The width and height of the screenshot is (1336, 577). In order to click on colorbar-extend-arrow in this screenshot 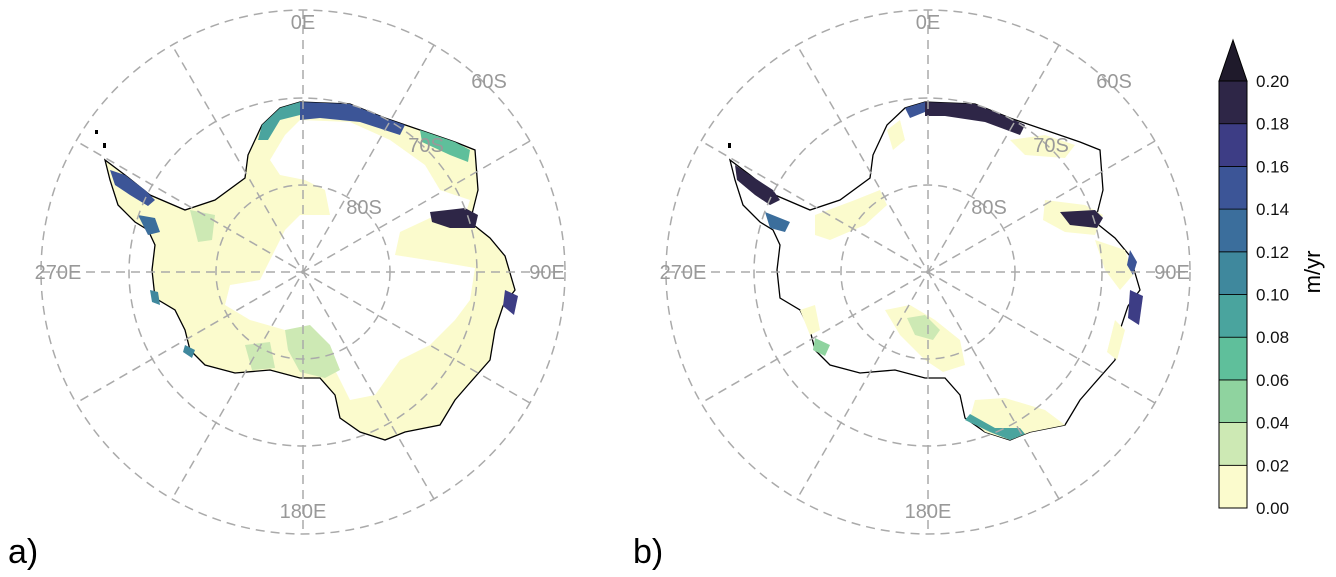, I will do `click(1233, 60)`.